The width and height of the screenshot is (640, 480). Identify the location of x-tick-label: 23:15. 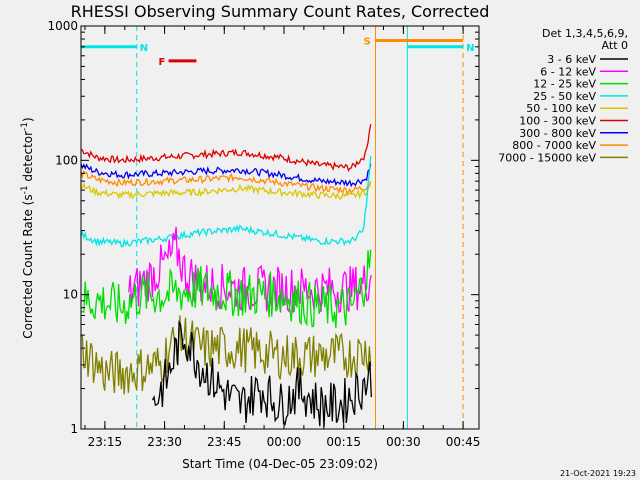
(105, 442).